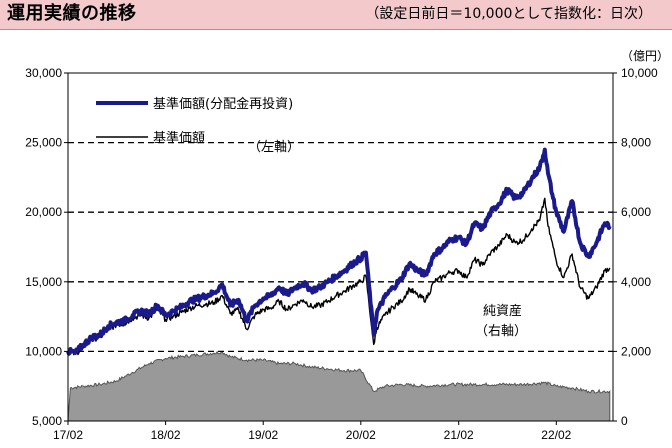 The width and height of the screenshot is (672, 448). I want to click on right-axis-unit: （億円）, so click(645, 56).